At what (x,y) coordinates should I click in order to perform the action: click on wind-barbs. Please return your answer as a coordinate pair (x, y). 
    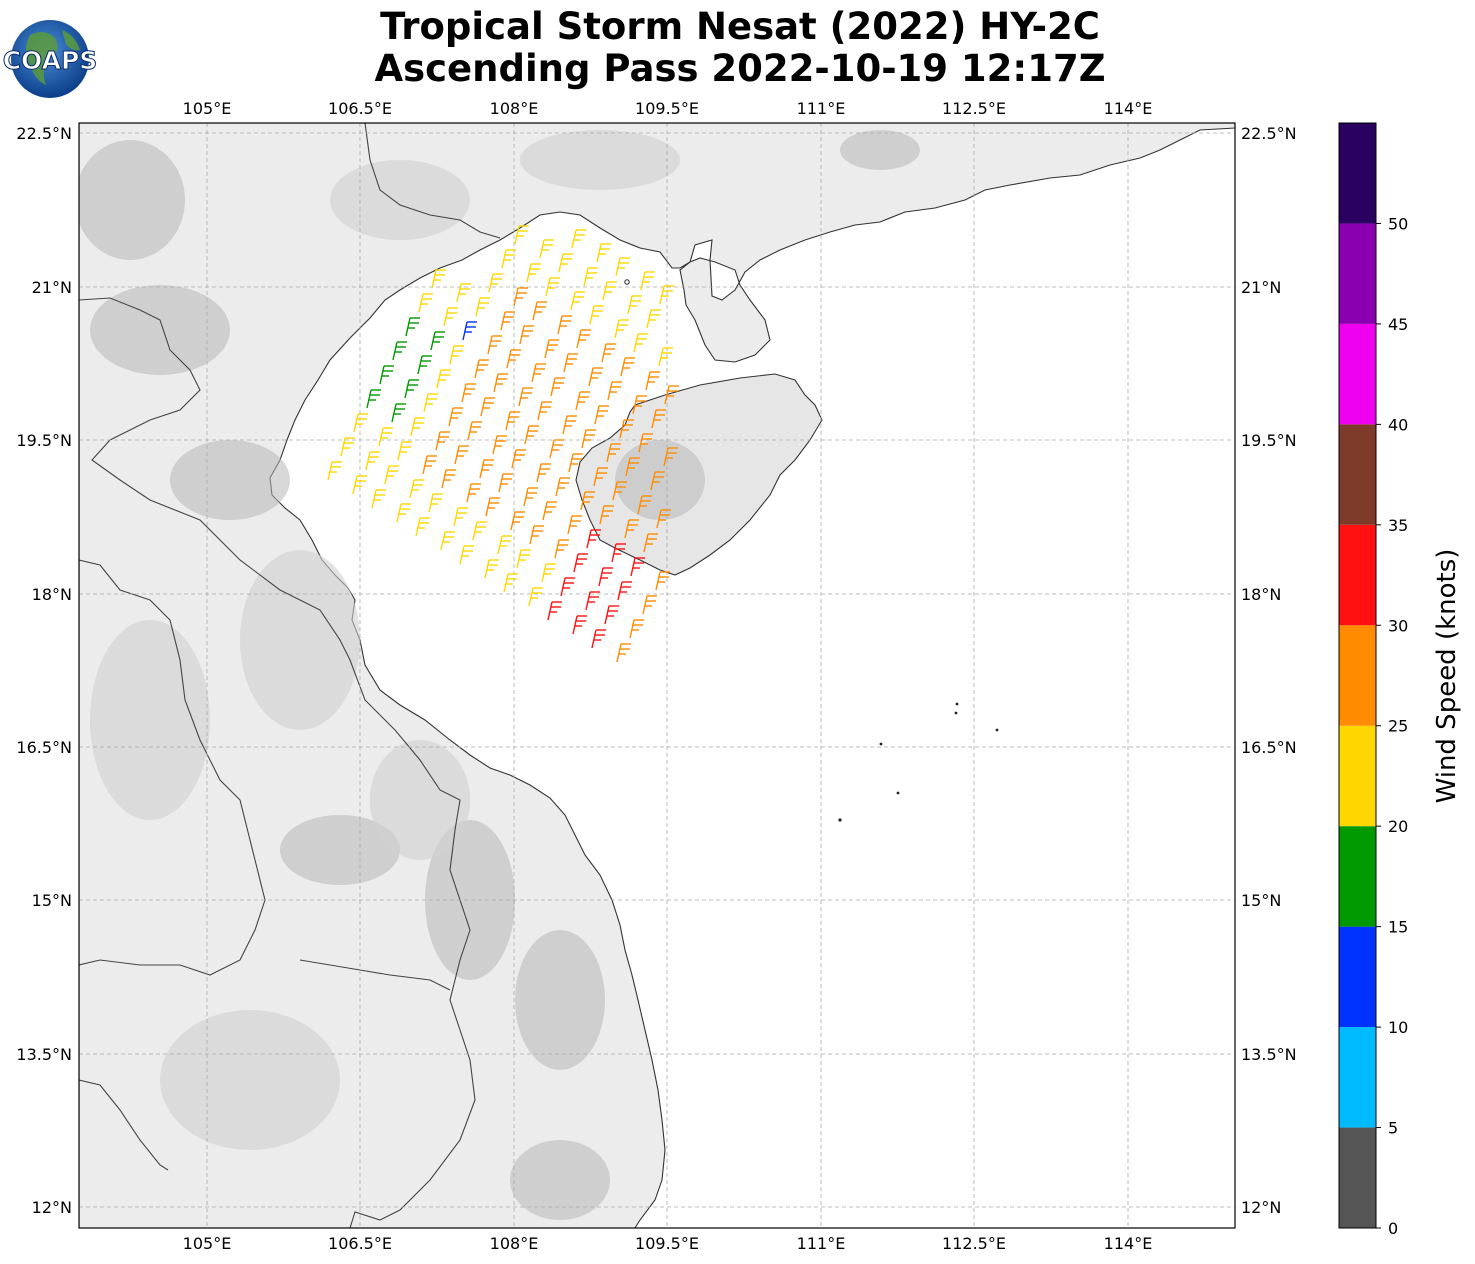
    Looking at the image, I should click on (503, 444).